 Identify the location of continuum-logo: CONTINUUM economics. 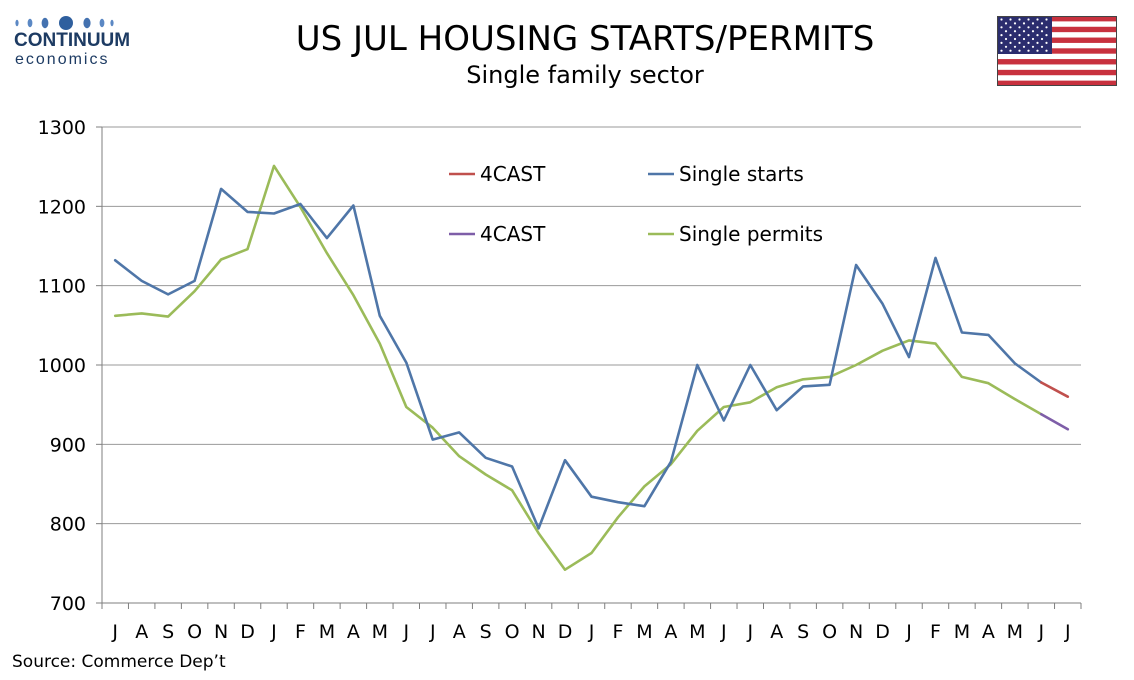
(79, 41).